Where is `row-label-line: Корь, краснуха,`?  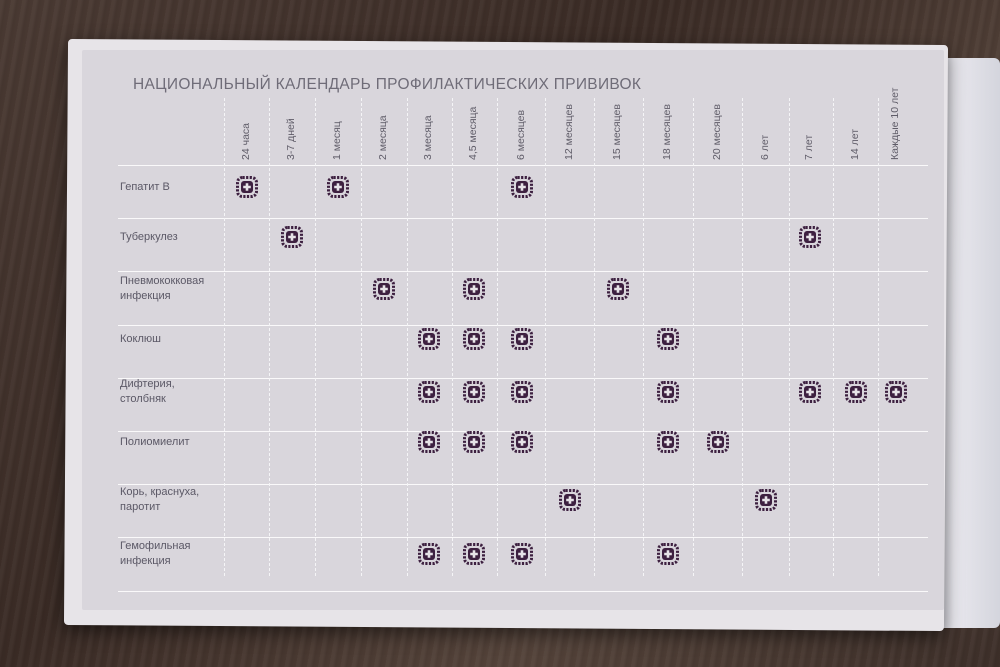 row-label-line: Корь, краснуха, is located at coordinates (160, 492).